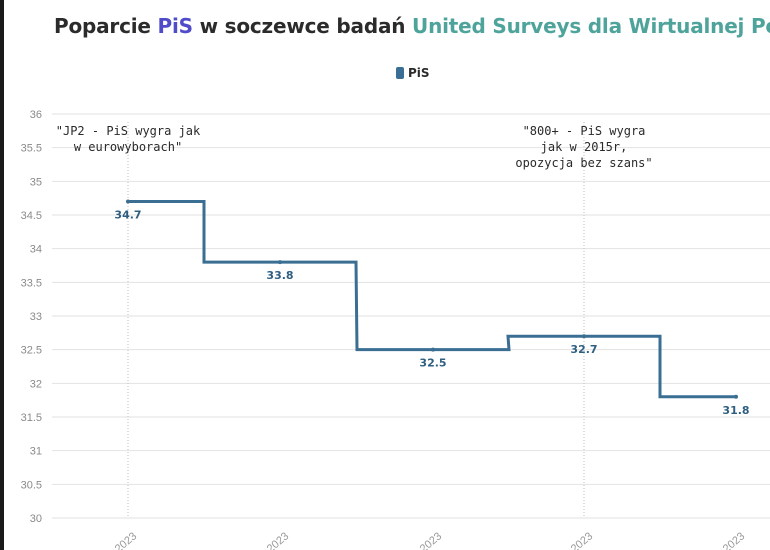 This screenshot has width=770, height=550. Describe the element at coordinates (36, 182) in the screenshot. I see `y-tick-label: 35` at that location.